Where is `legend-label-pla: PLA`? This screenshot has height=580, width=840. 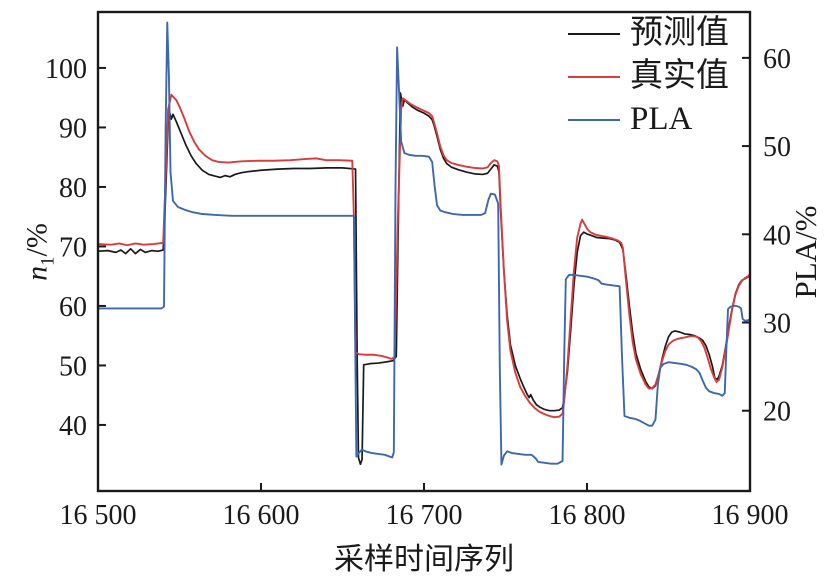 legend-label-pla: PLA is located at coordinates (661, 119).